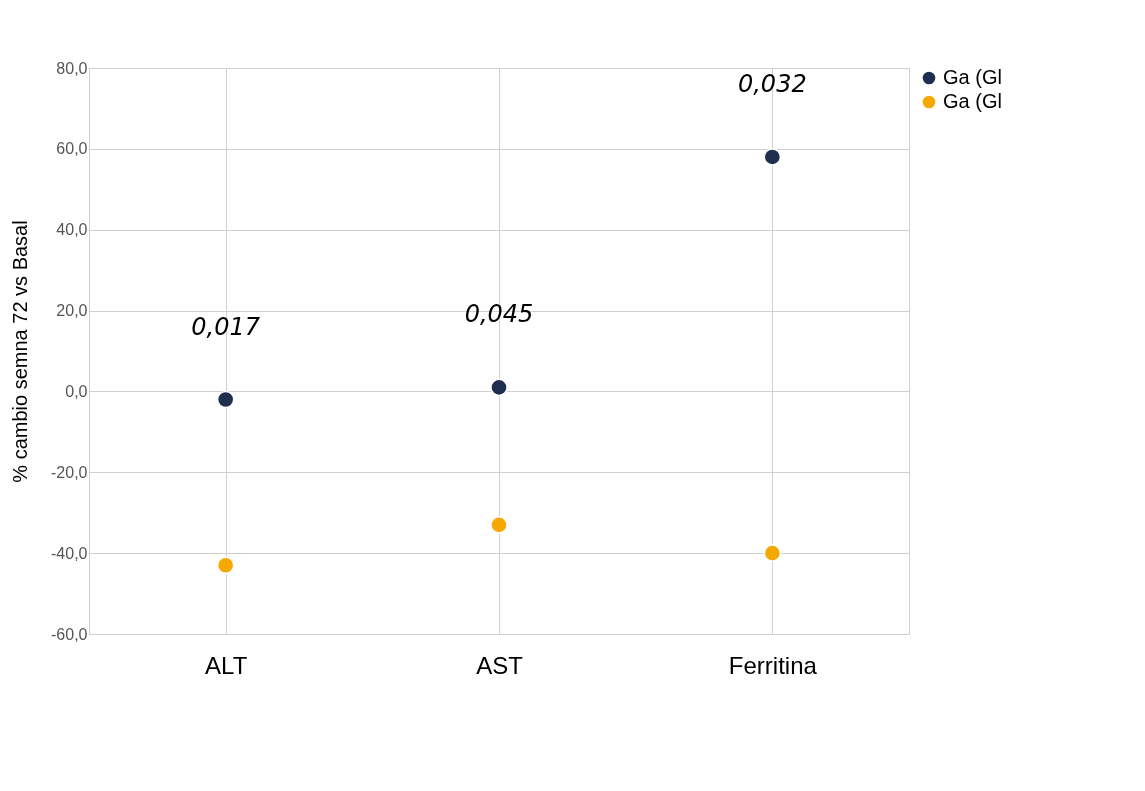 Image resolution: width=1145 pixels, height=791 pixels. I want to click on annotation: 0,045, so click(499, 314).